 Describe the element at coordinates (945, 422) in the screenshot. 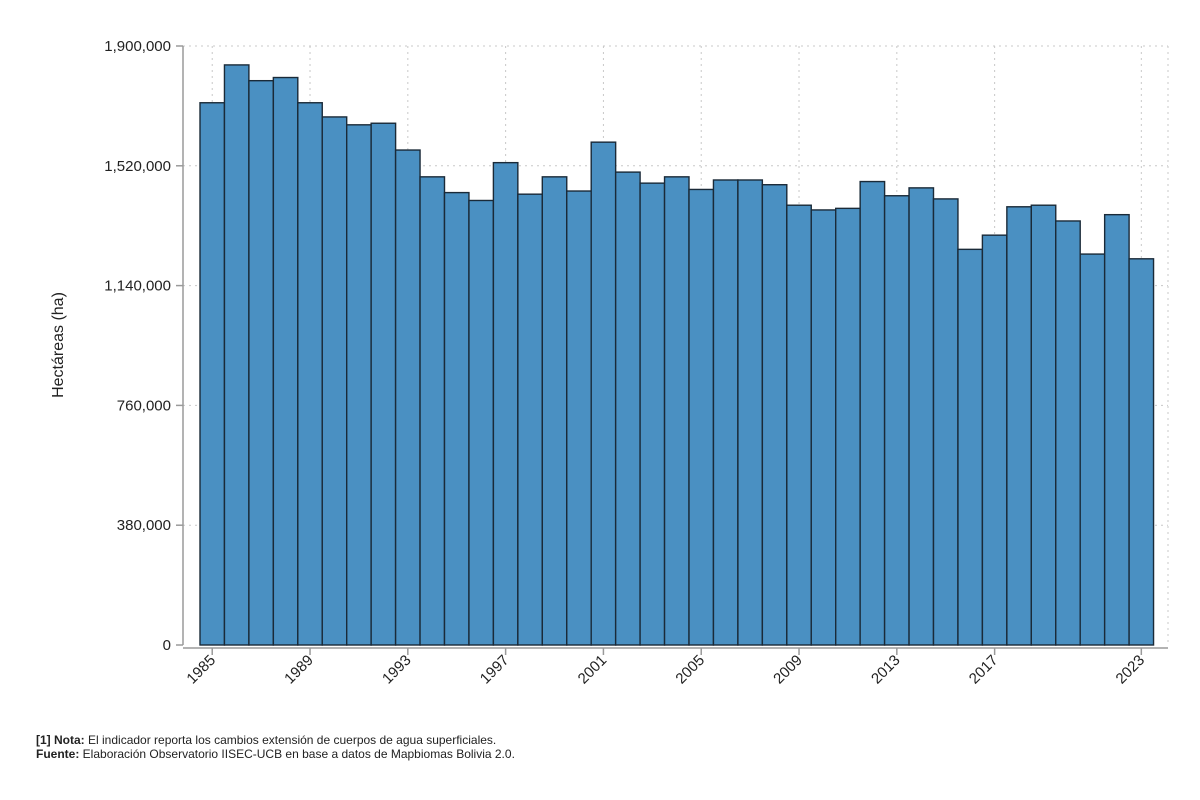

I see `bar-2015` at that location.